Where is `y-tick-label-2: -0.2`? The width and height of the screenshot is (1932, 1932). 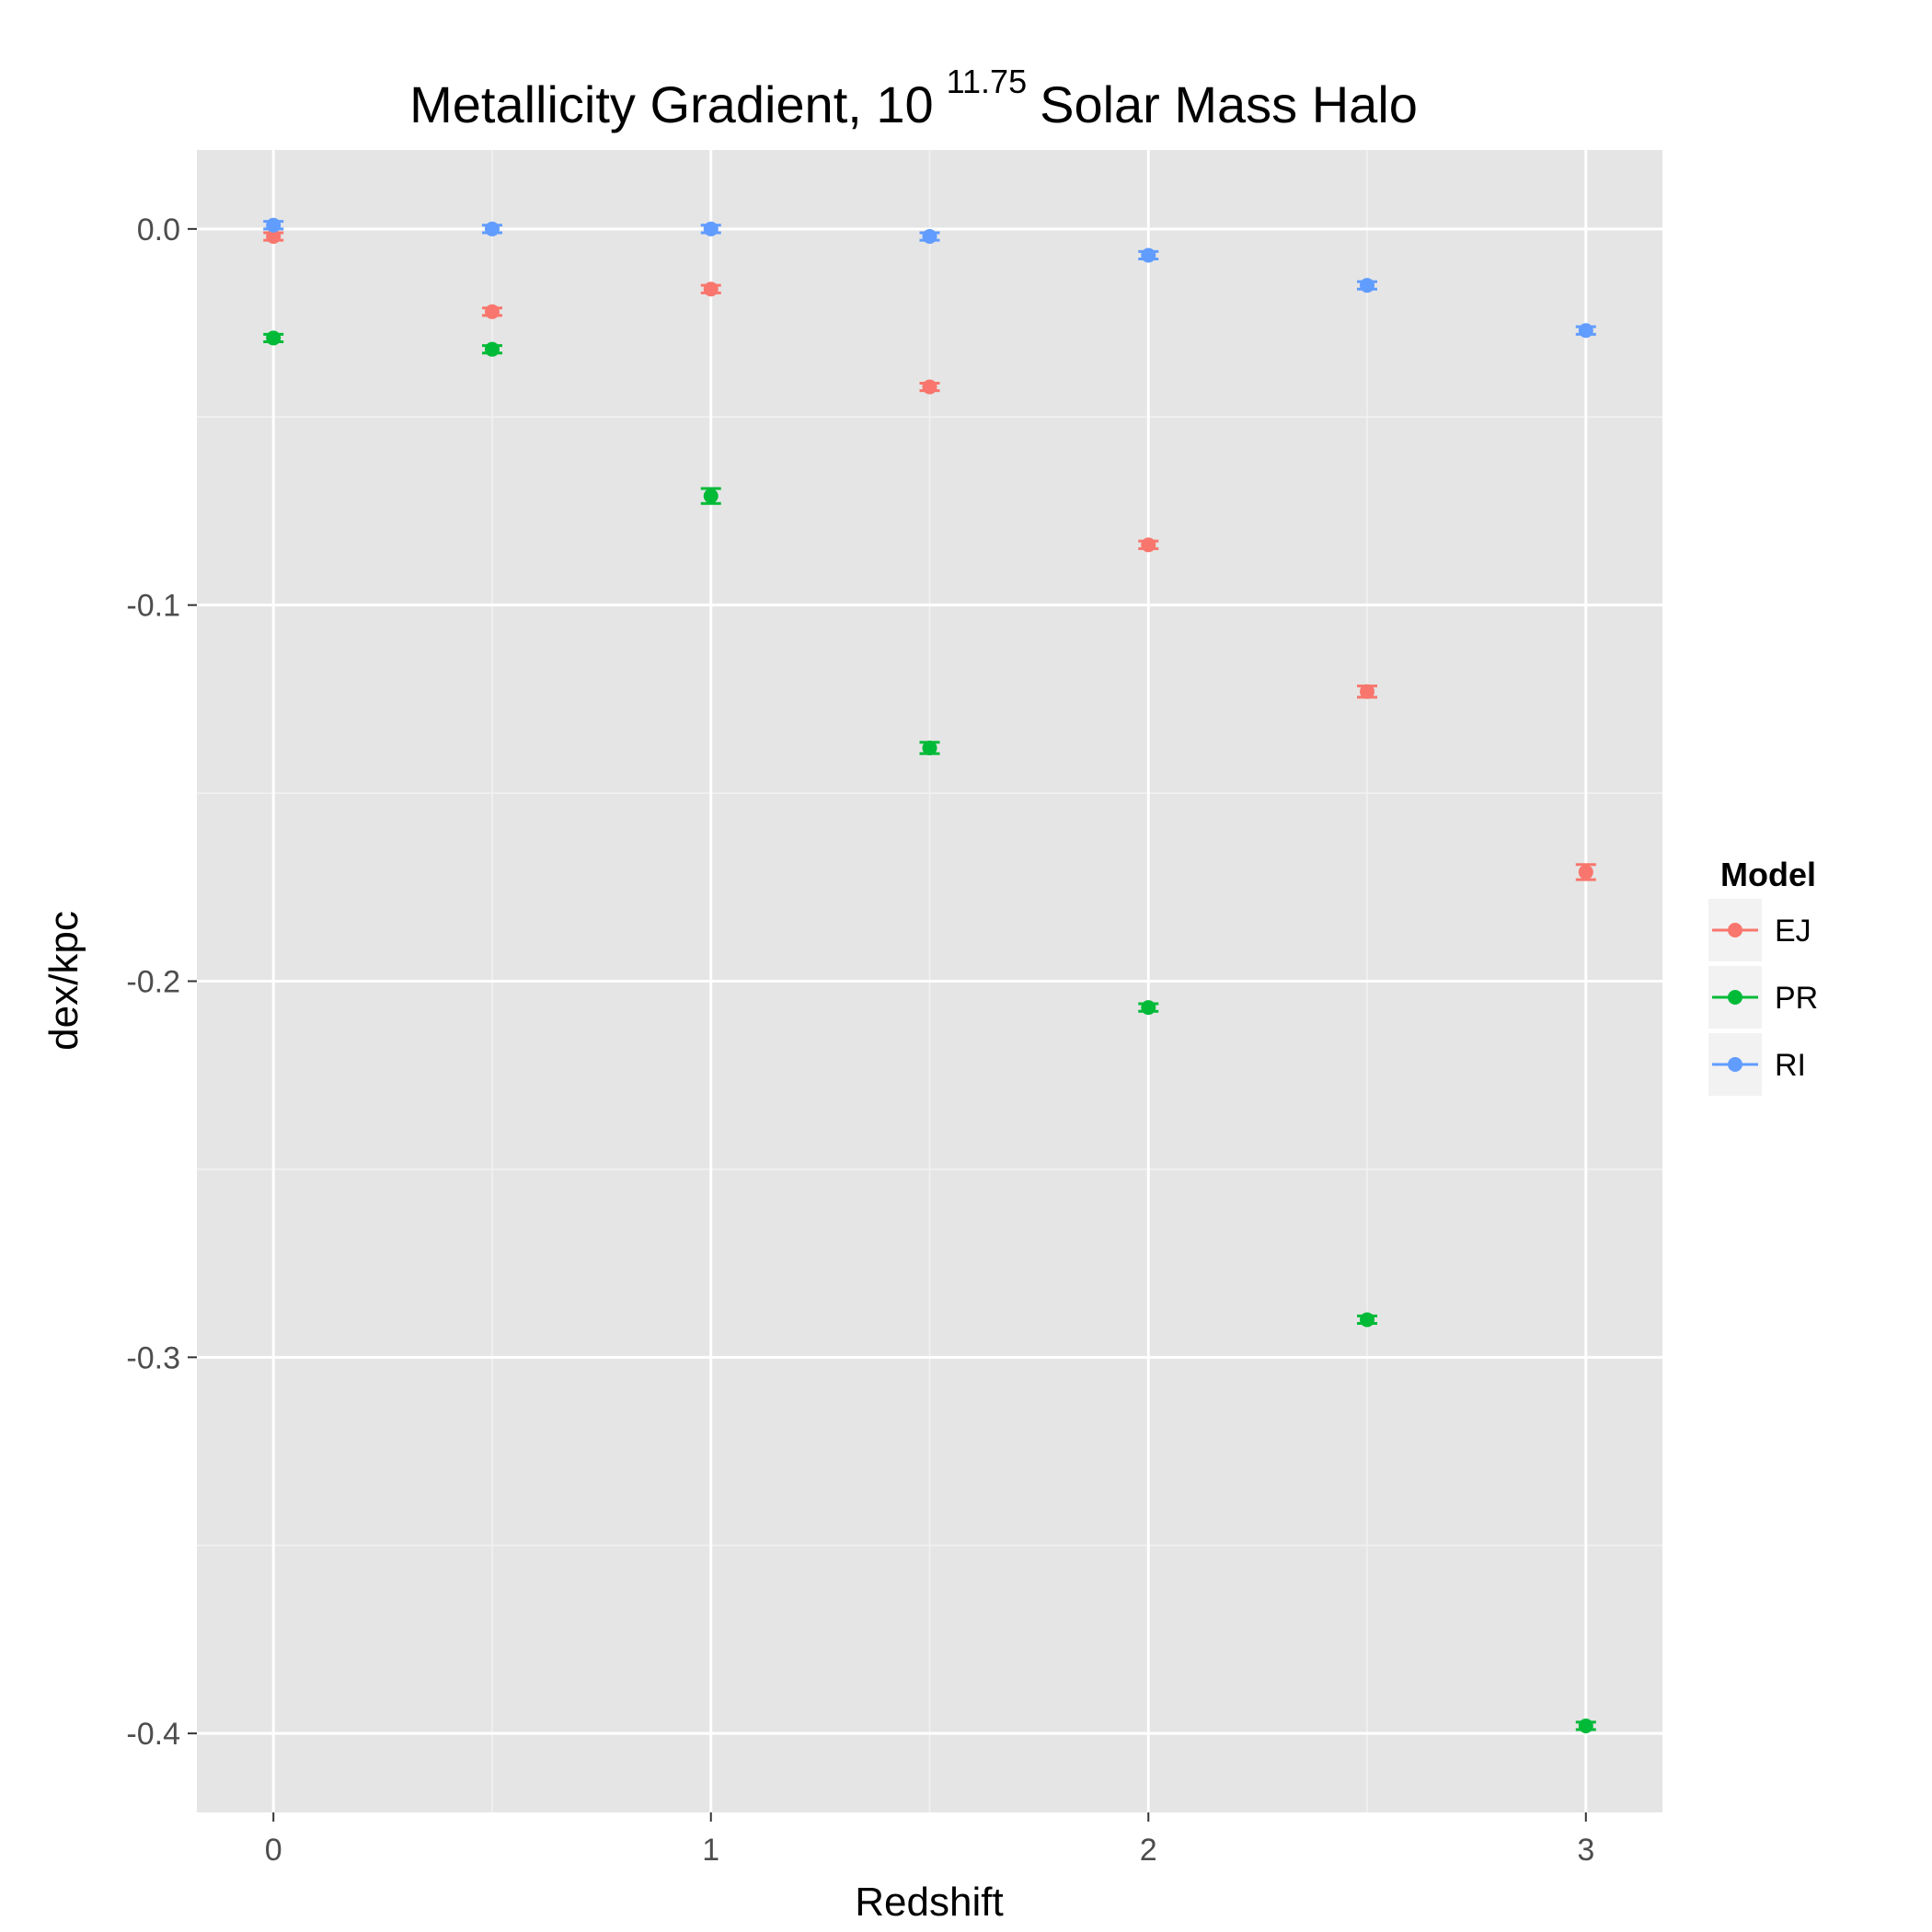 y-tick-label-2: -0.2 is located at coordinates (153, 982).